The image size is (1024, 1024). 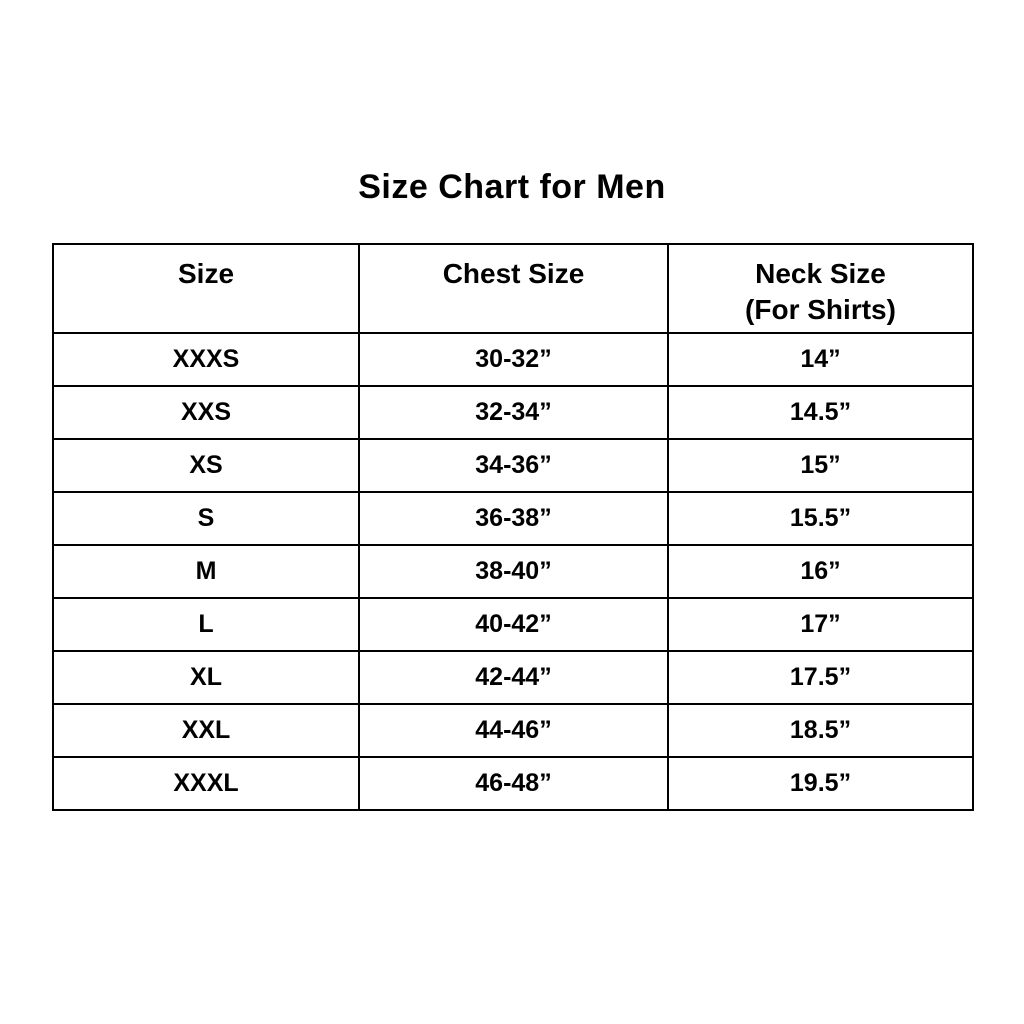 What do you see at coordinates (820, 518) in the screenshot?
I see `neck-cell: 15.5”` at bounding box center [820, 518].